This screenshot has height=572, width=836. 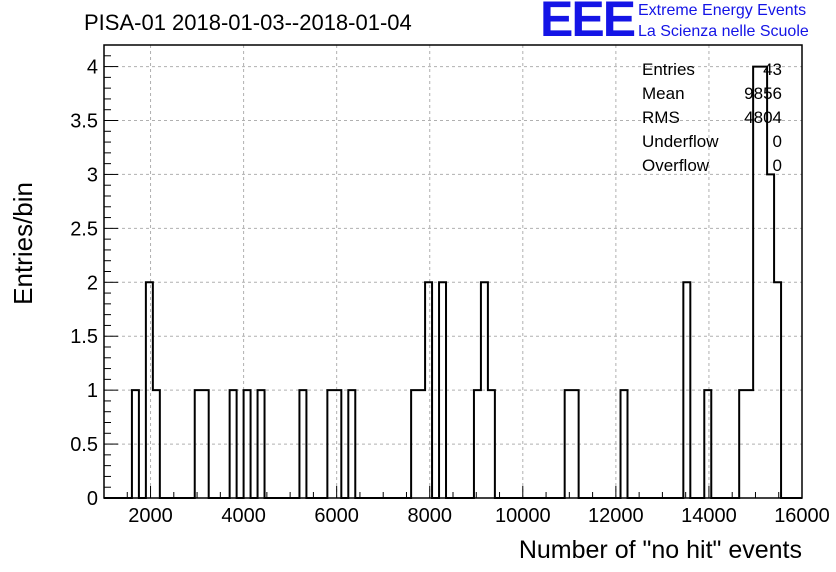 I want to click on y-axis-title-wrap: Entries/bin, so click(x=23, y=243).